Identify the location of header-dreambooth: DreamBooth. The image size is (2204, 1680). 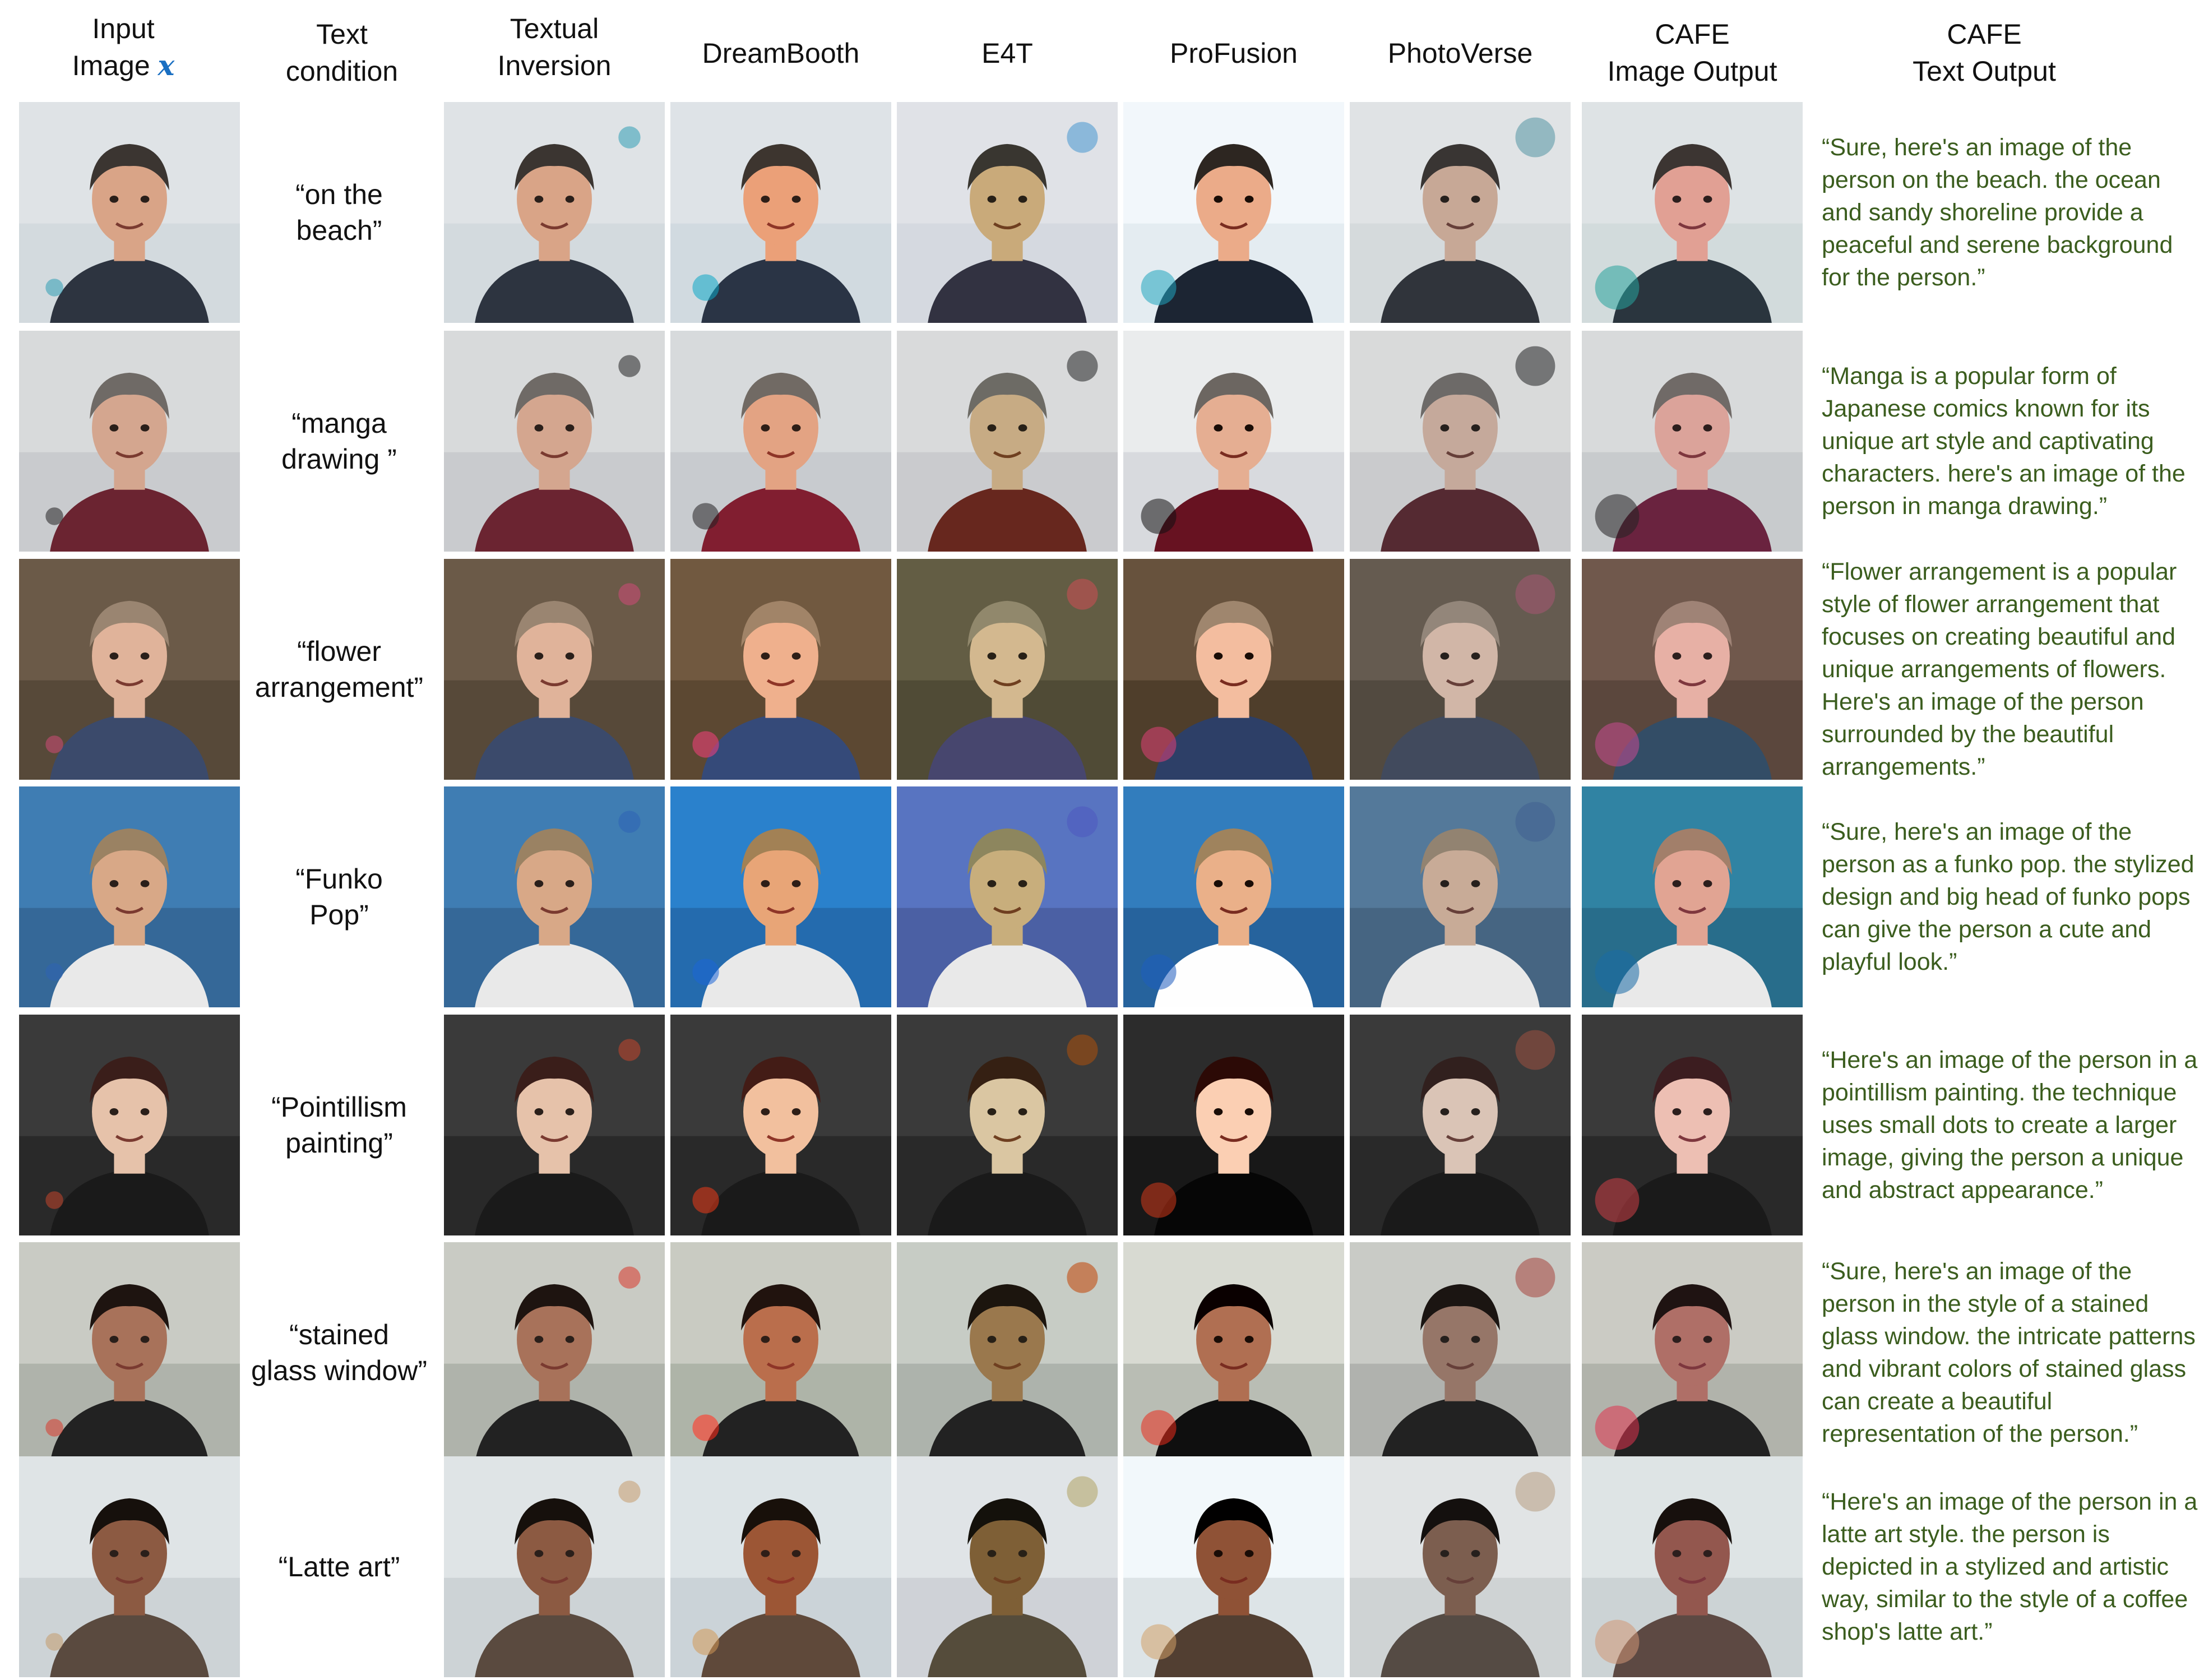
(781, 54).